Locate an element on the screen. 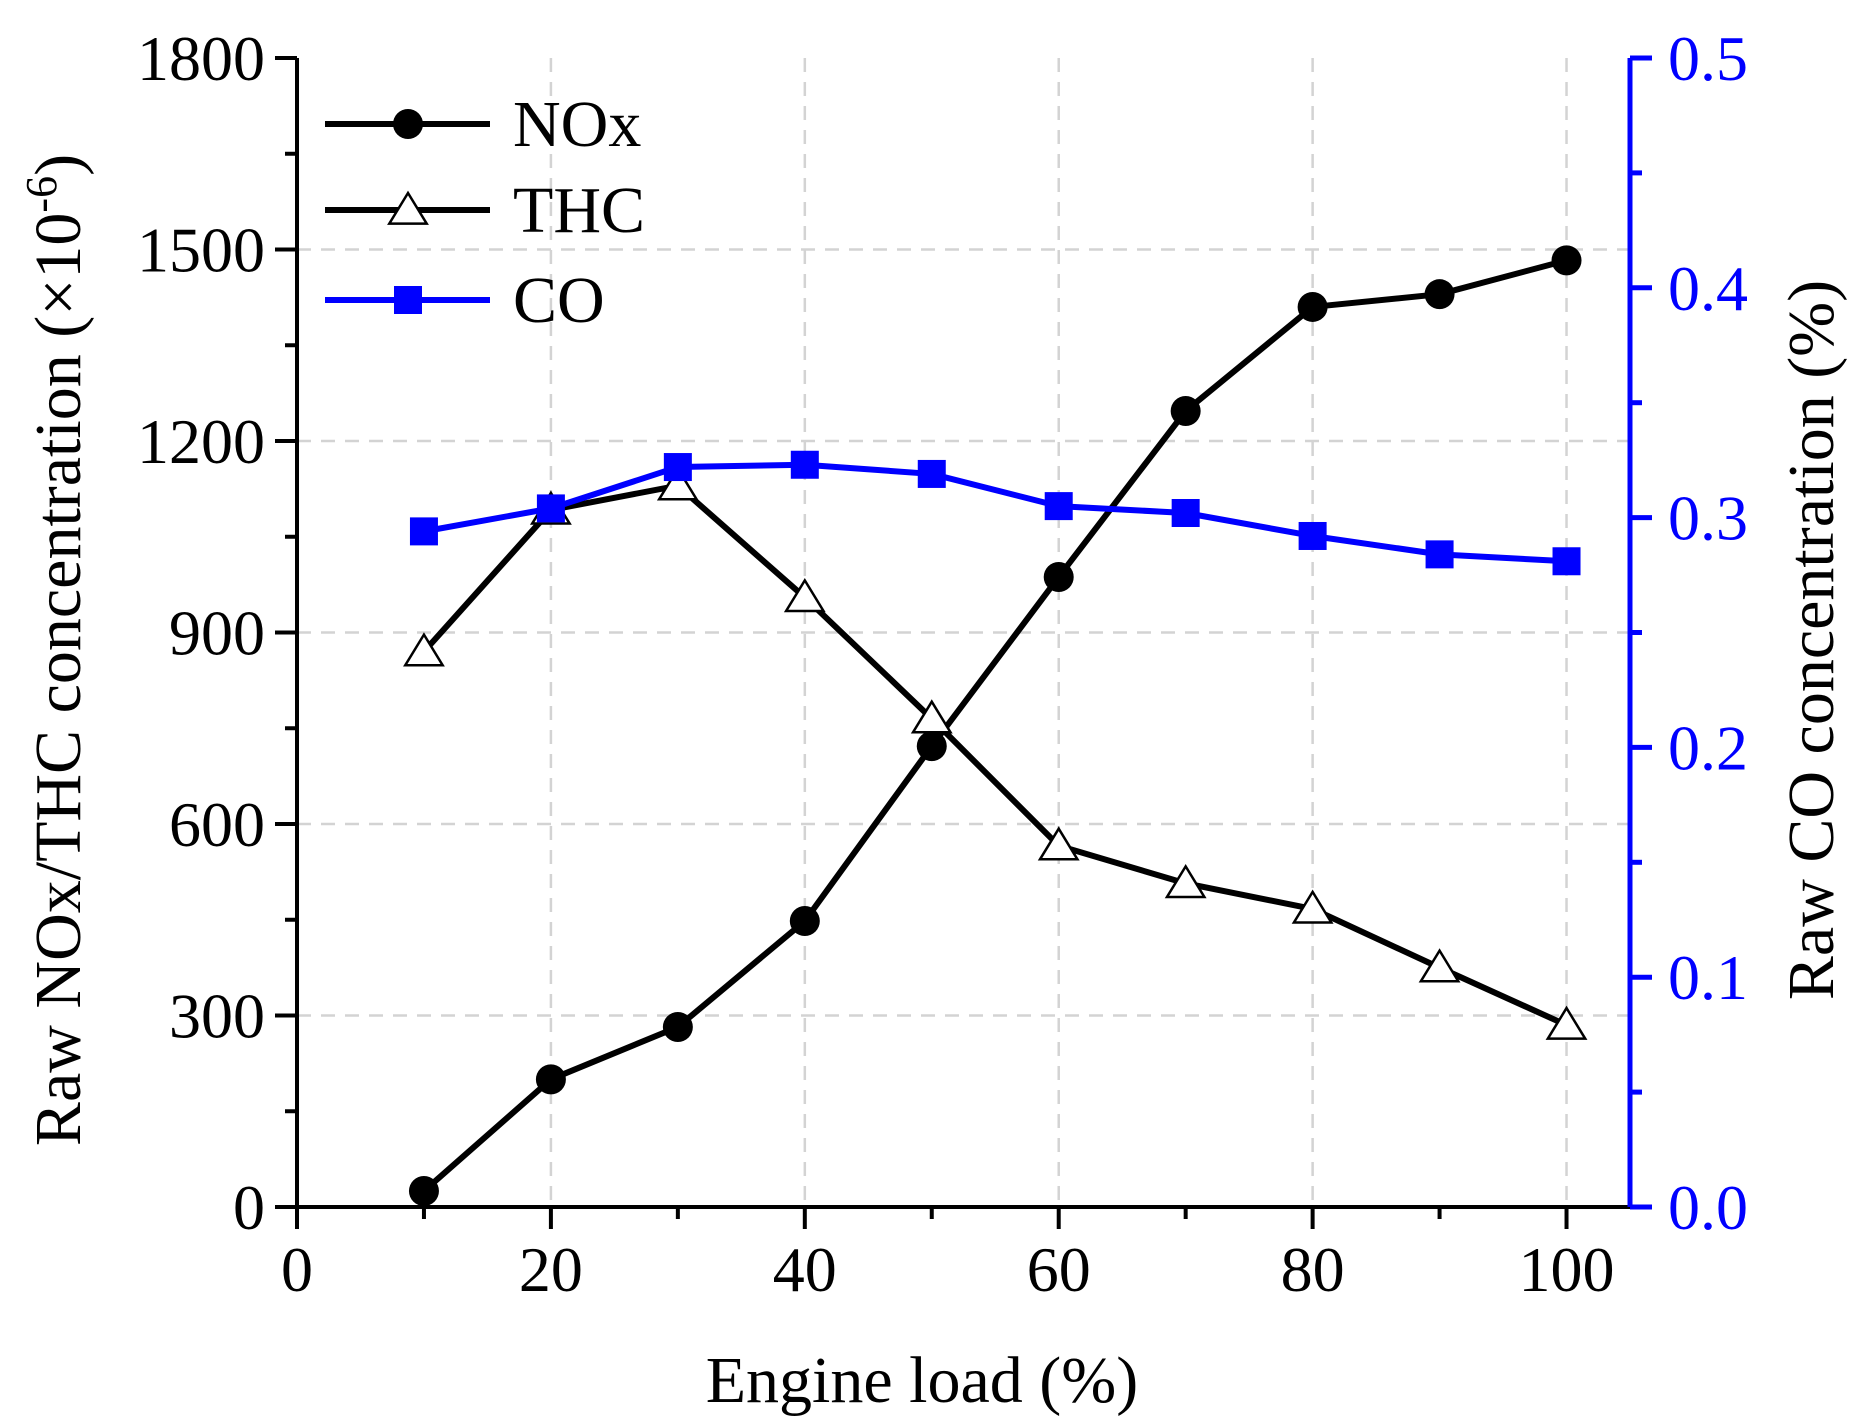 This screenshot has width=1873, height=1423. y-axis-title-main: Raw NOx/THC concentration (×10 is located at coordinates (58, 680).